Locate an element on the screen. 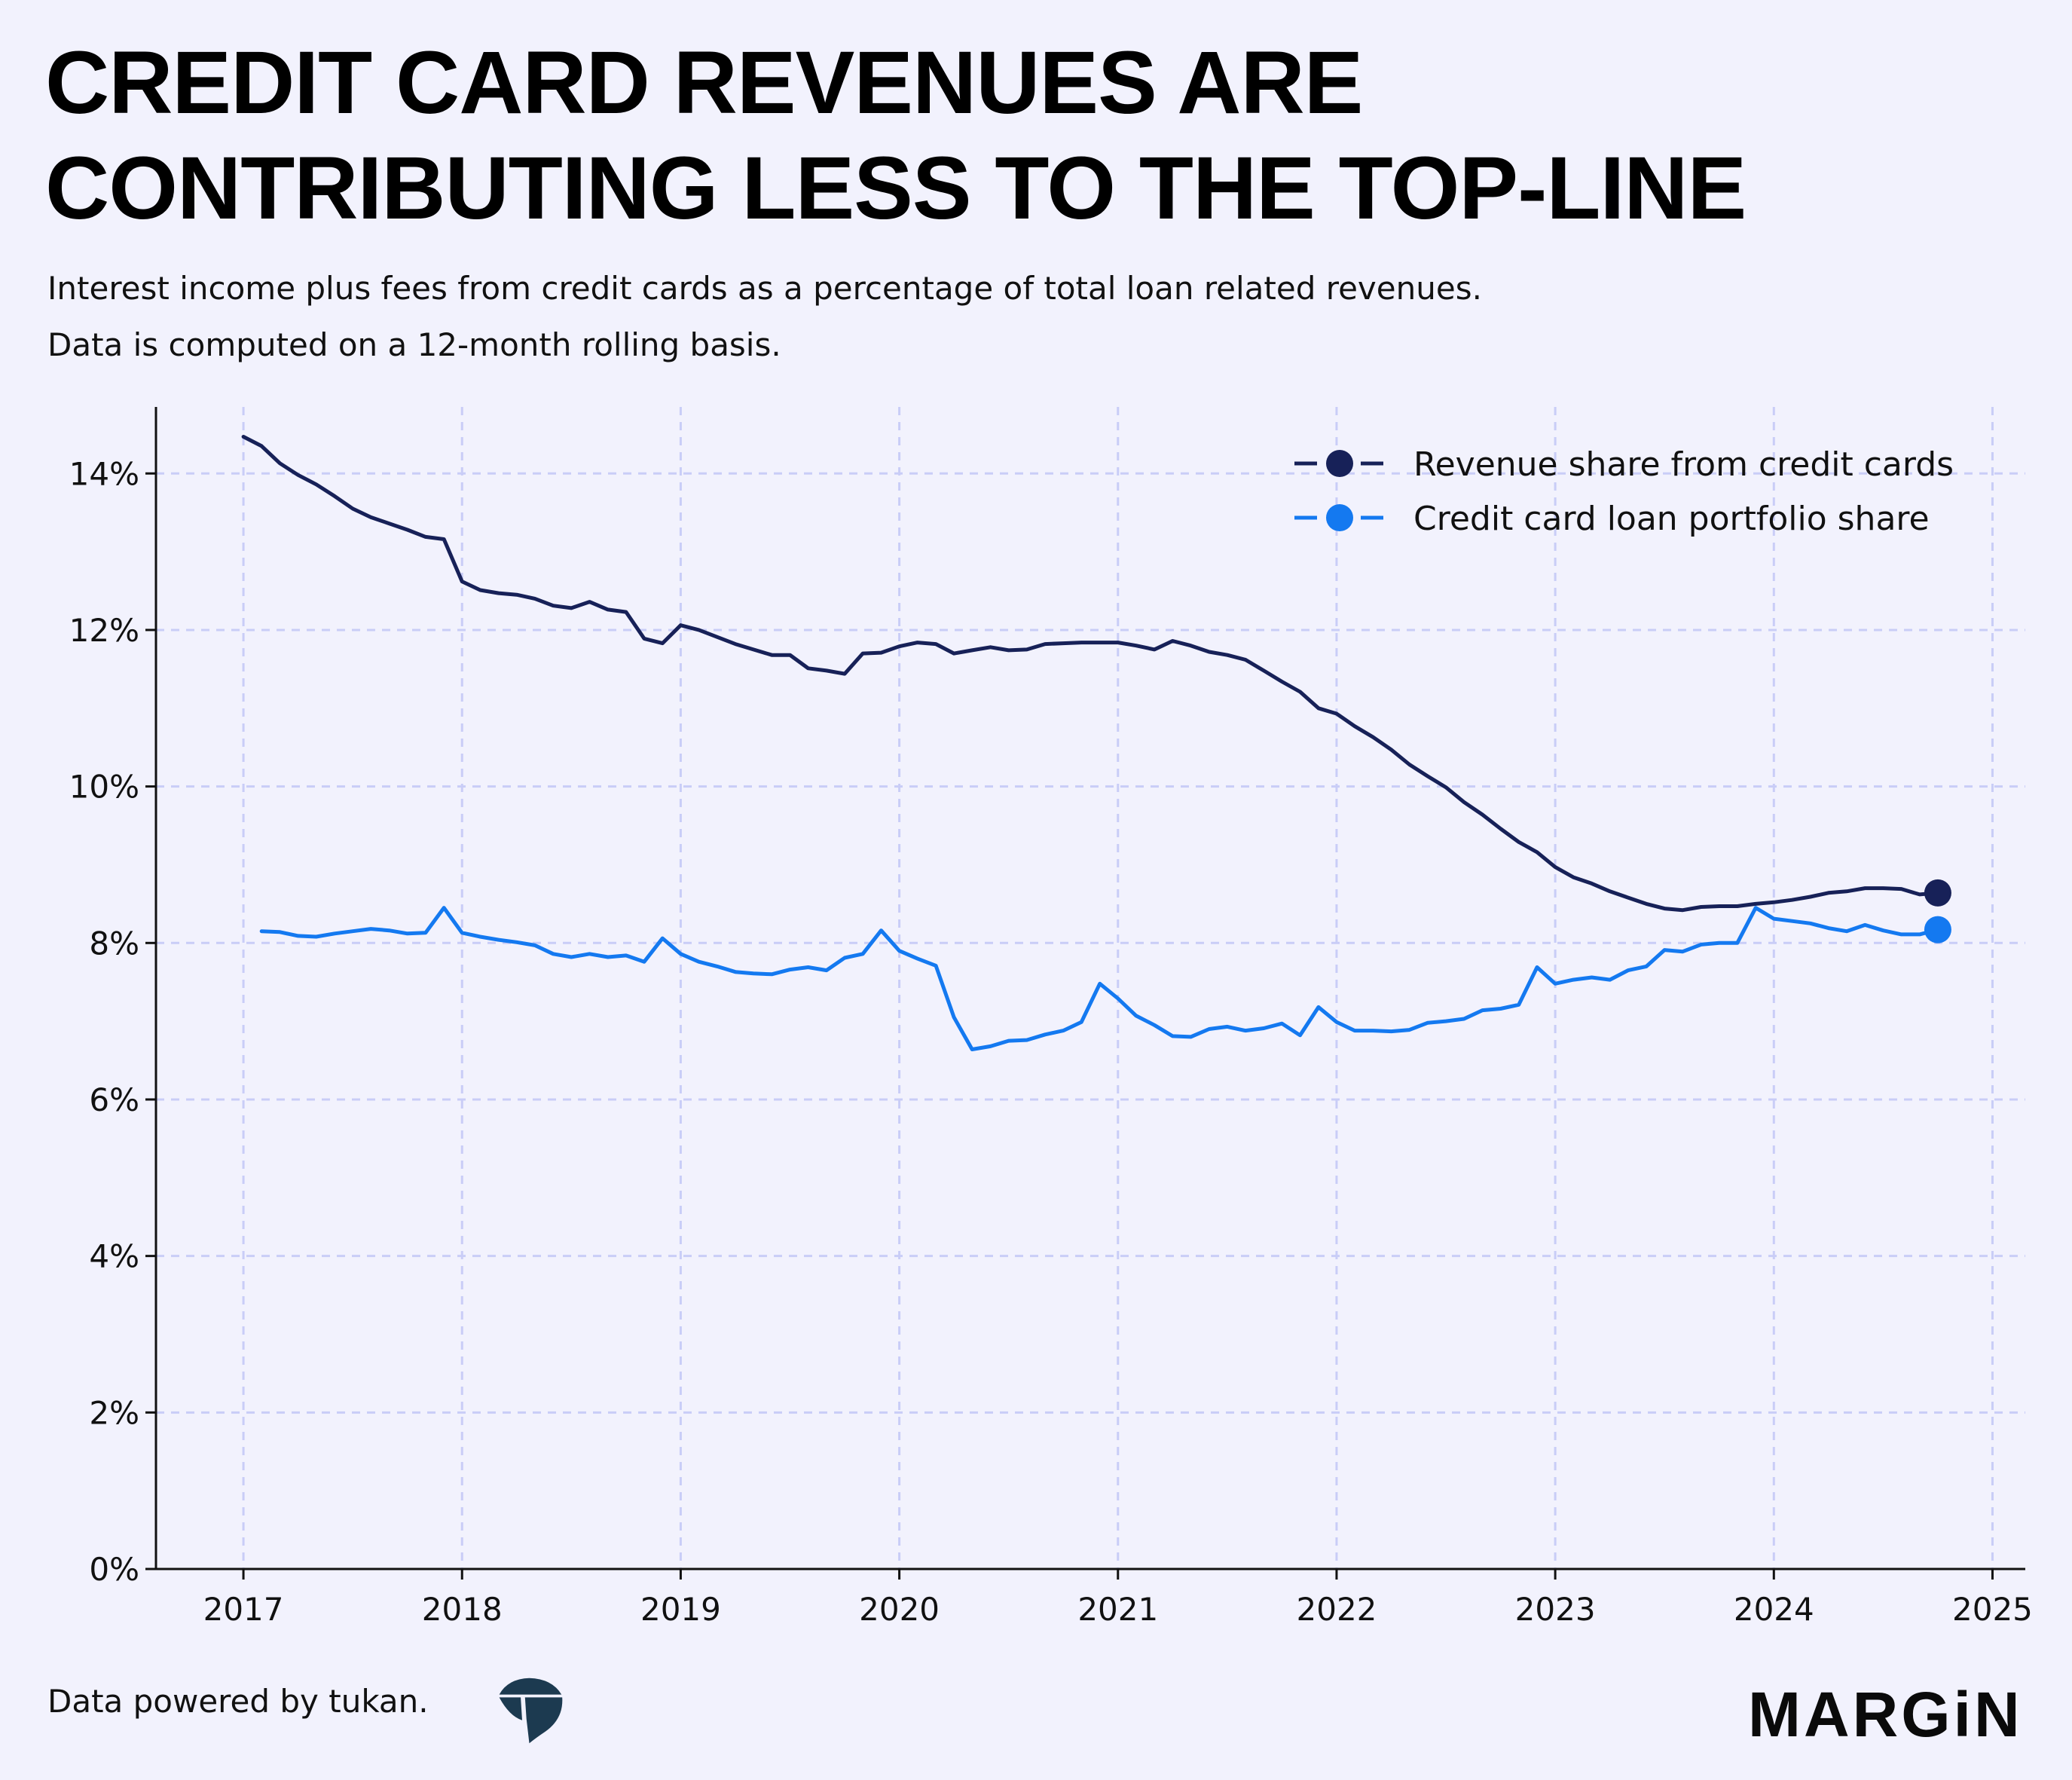 This screenshot has height=1780, width=2072. x-tick-label: 2020 is located at coordinates (900, 1610).